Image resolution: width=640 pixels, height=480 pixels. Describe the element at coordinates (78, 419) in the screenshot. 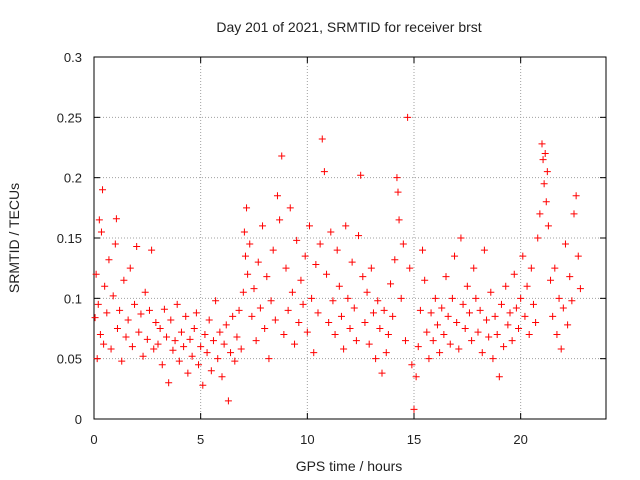

I see `y-tick-label: 0` at that location.